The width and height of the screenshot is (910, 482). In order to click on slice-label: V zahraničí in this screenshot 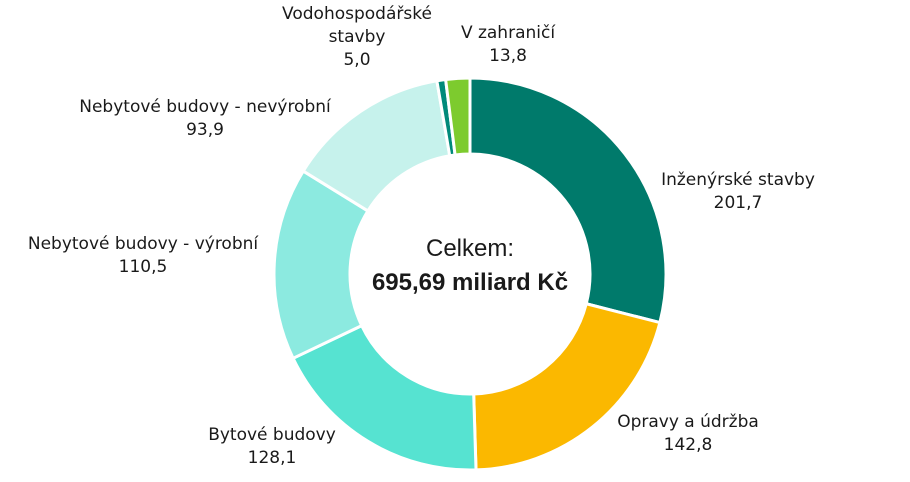, I will do `click(508, 33)`.